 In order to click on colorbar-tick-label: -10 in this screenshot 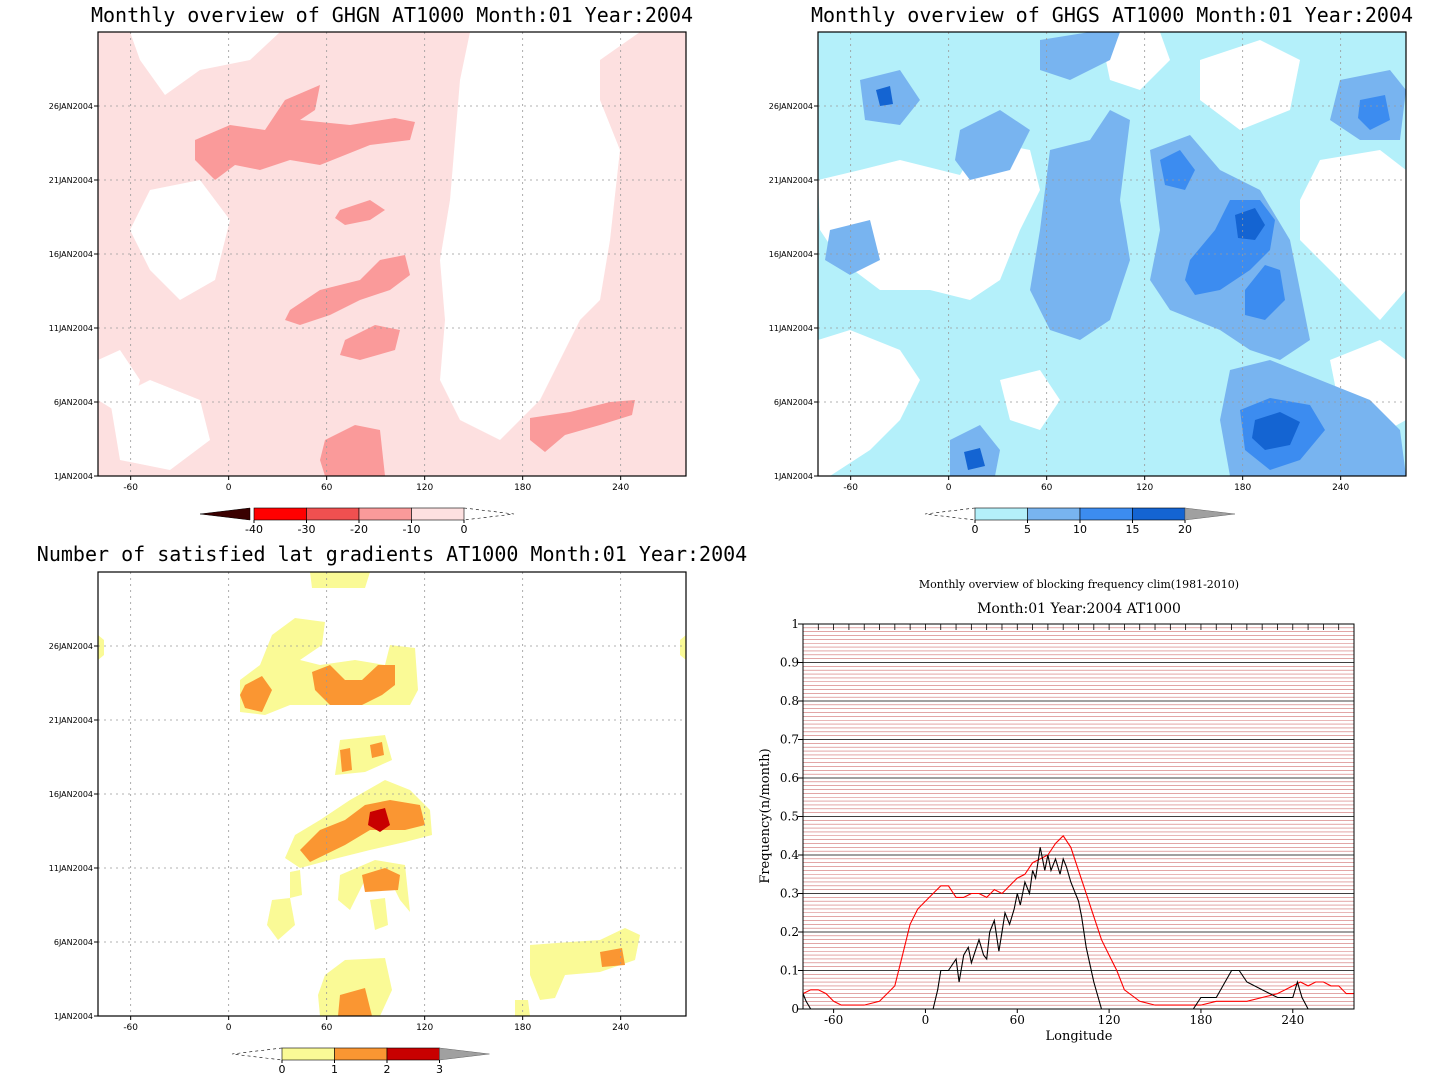, I will do `click(412, 529)`.